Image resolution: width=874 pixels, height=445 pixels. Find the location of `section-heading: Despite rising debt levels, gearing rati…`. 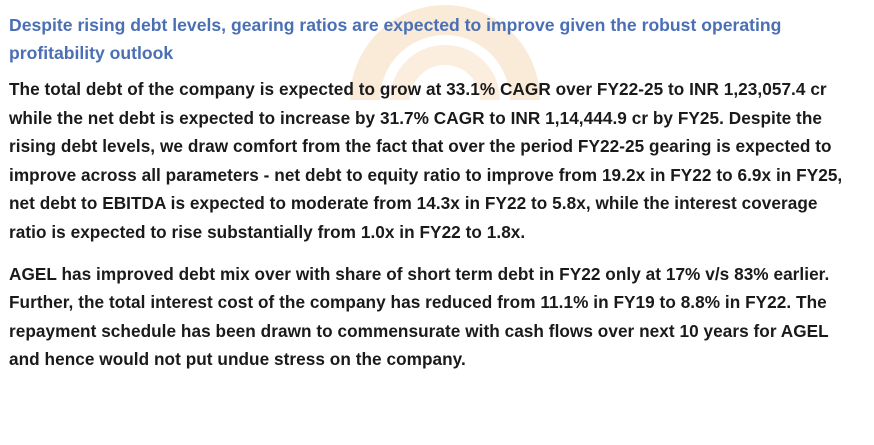

section-heading: Despite rising debt levels, gearing rati… is located at coordinates (395, 39).